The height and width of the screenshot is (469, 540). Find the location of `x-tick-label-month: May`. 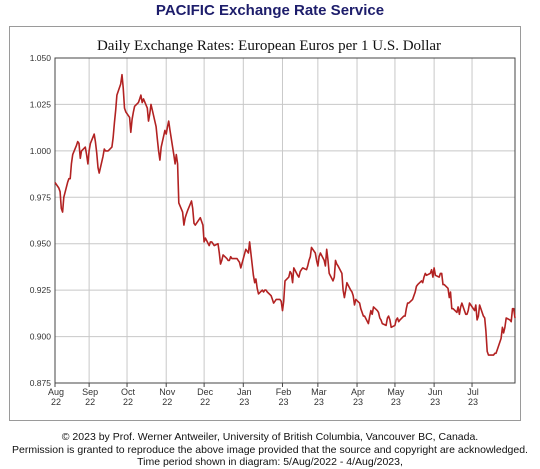

x-tick-label-month: May is located at coordinates (396, 392).